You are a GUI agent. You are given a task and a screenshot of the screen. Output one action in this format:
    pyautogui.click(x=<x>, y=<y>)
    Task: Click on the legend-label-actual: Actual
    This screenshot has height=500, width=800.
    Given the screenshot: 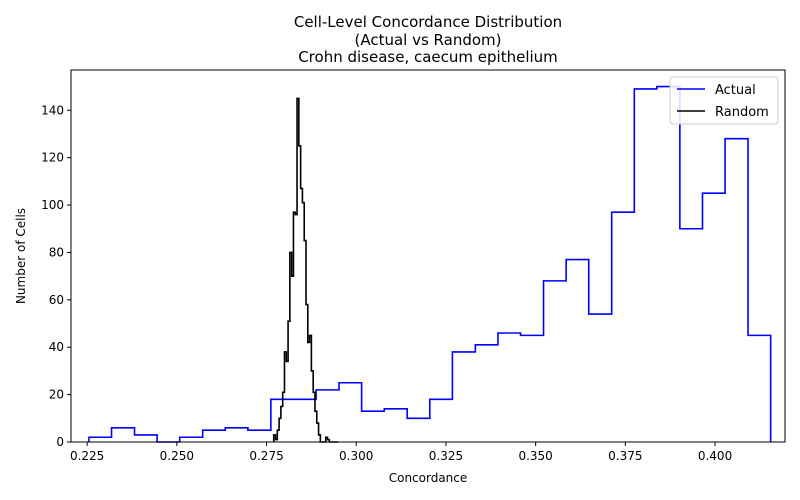 What is the action you would take?
    pyautogui.click(x=735, y=90)
    